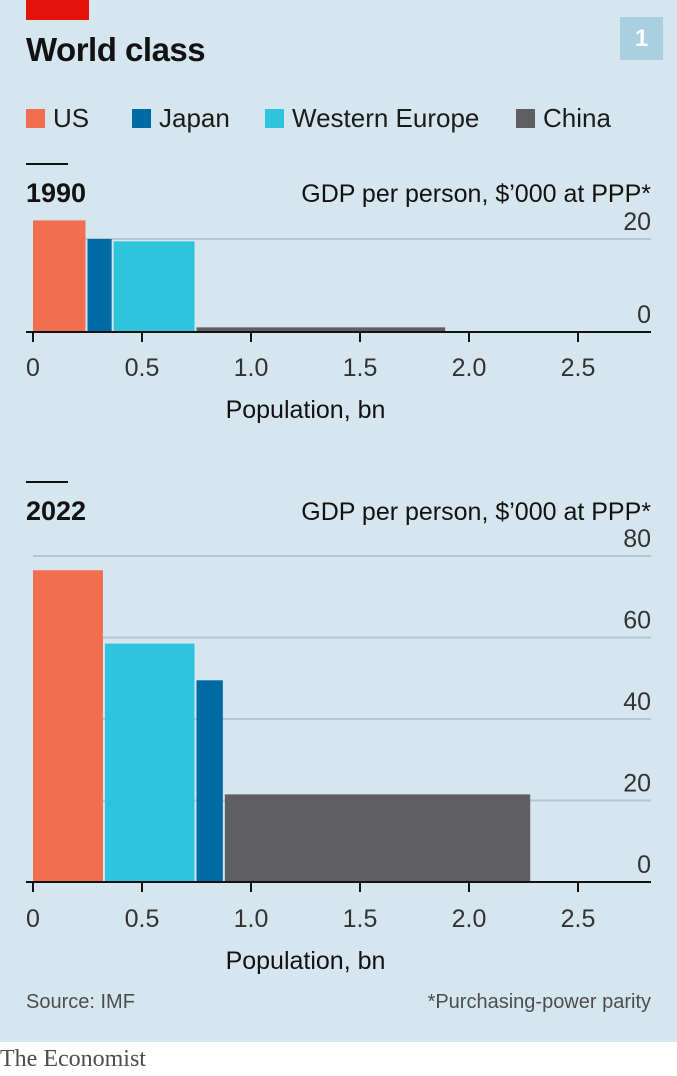 The height and width of the screenshot is (1076, 677). Describe the element at coordinates (641, 38) in the screenshot. I see `chart-number-badge: 1` at that location.